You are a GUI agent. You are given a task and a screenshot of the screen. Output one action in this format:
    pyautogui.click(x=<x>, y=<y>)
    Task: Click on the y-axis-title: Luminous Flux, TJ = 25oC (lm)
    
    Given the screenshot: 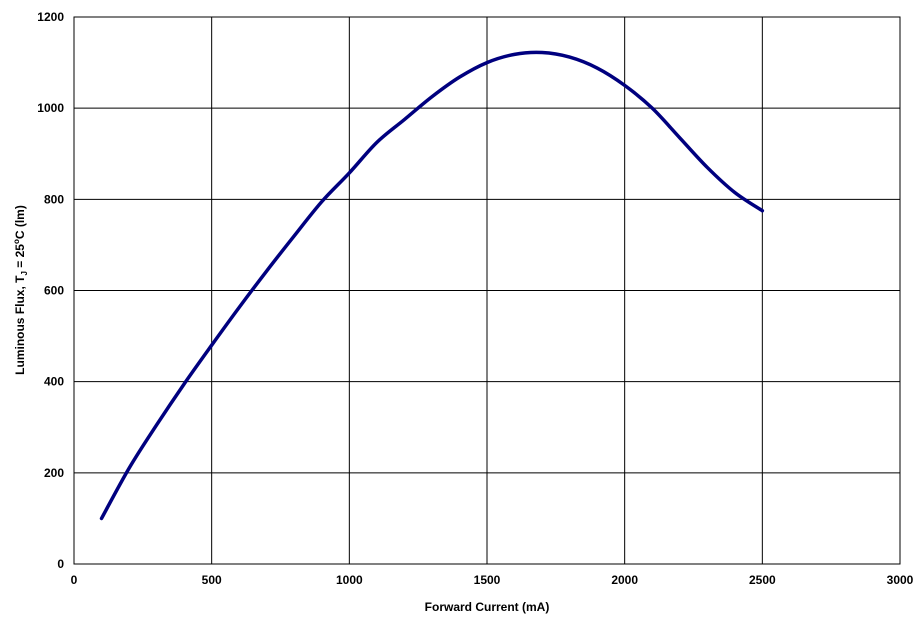 What is the action you would take?
    pyautogui.click(x=20, y=290)
    